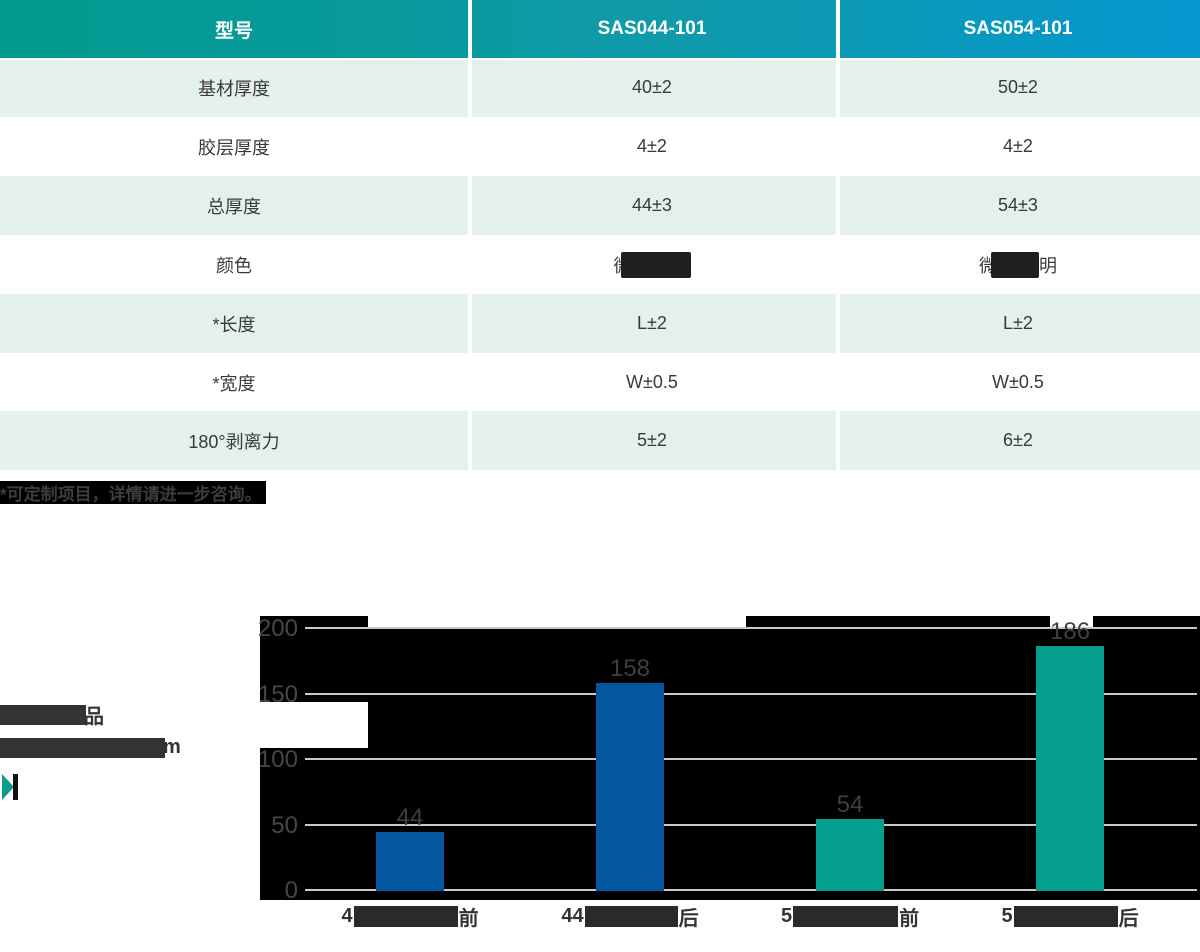 The image size is (1200, 952). Describe the element at coordinates (234, 383) in the screenshot. I see `row-label: *宽度` at that location.